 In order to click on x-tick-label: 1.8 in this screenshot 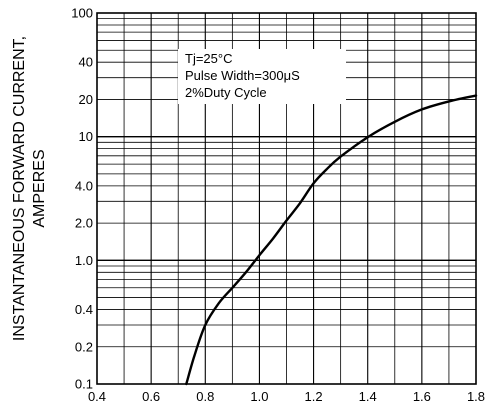, I will do `click(476, 396)`.